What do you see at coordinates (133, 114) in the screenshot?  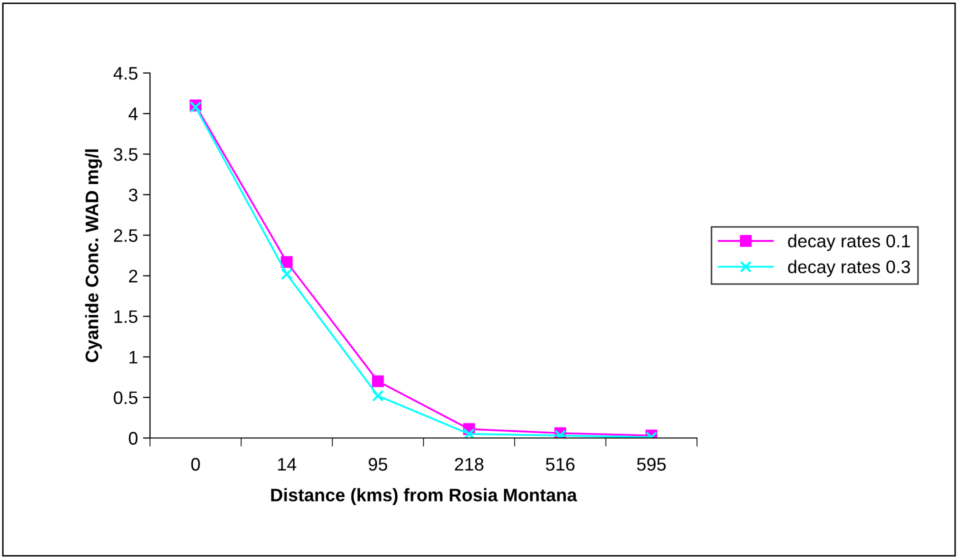 I see `y-tick-label: 4` at bounding box center [133, 114].